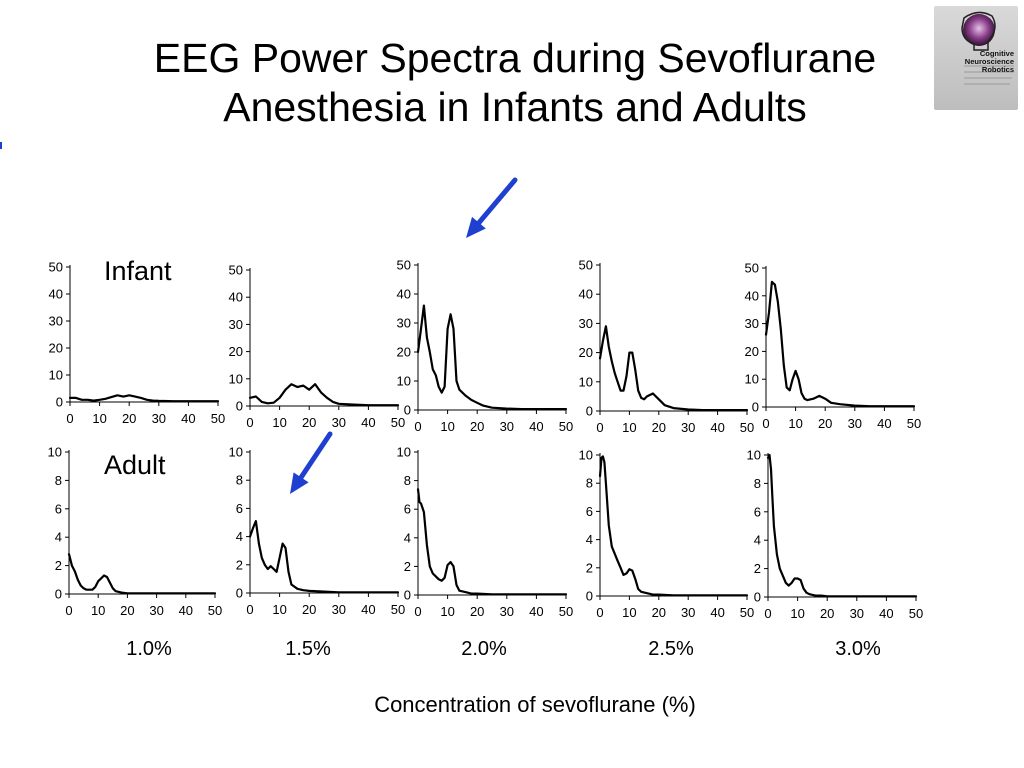  Describe the element at coordinates (308, 649) in the screenshot. I see `concentration-label-2: 1.5%` at that location.